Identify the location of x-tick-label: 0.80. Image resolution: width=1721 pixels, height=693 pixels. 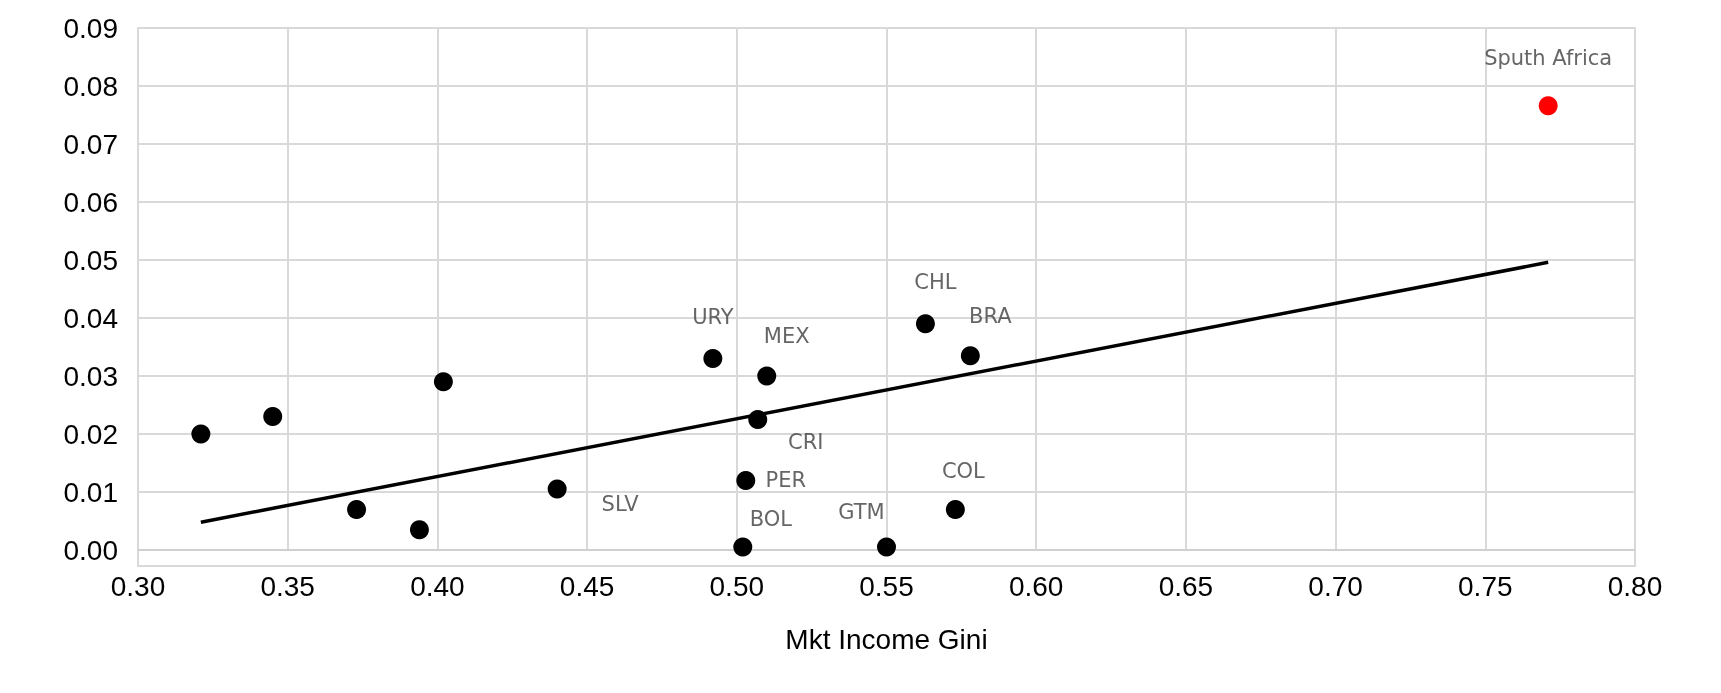
(1635, 586).